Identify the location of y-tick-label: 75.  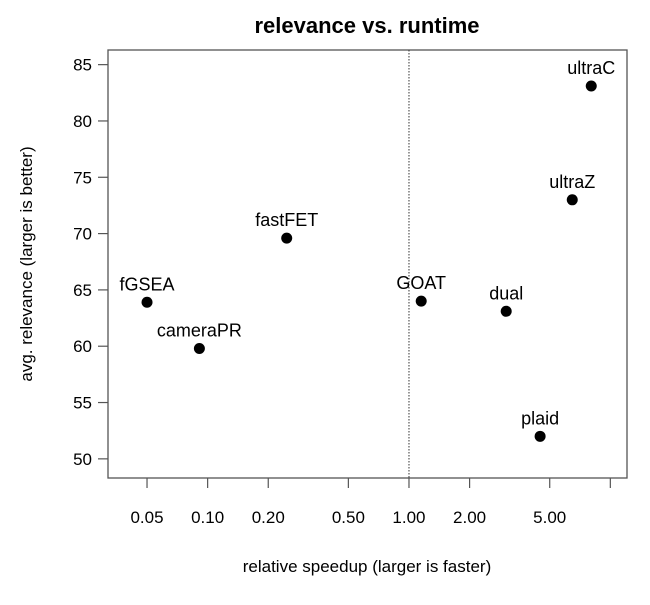
(82, 177).